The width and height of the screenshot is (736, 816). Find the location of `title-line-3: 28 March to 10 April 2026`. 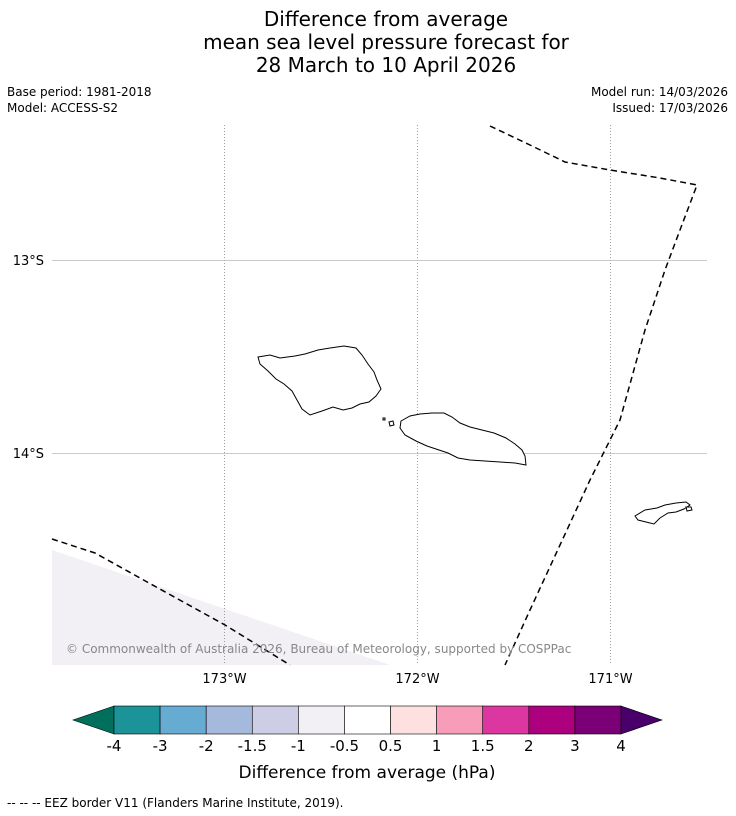

title-line-3: 28 March to 10 April 2026 is located at coordinates (386, 65).